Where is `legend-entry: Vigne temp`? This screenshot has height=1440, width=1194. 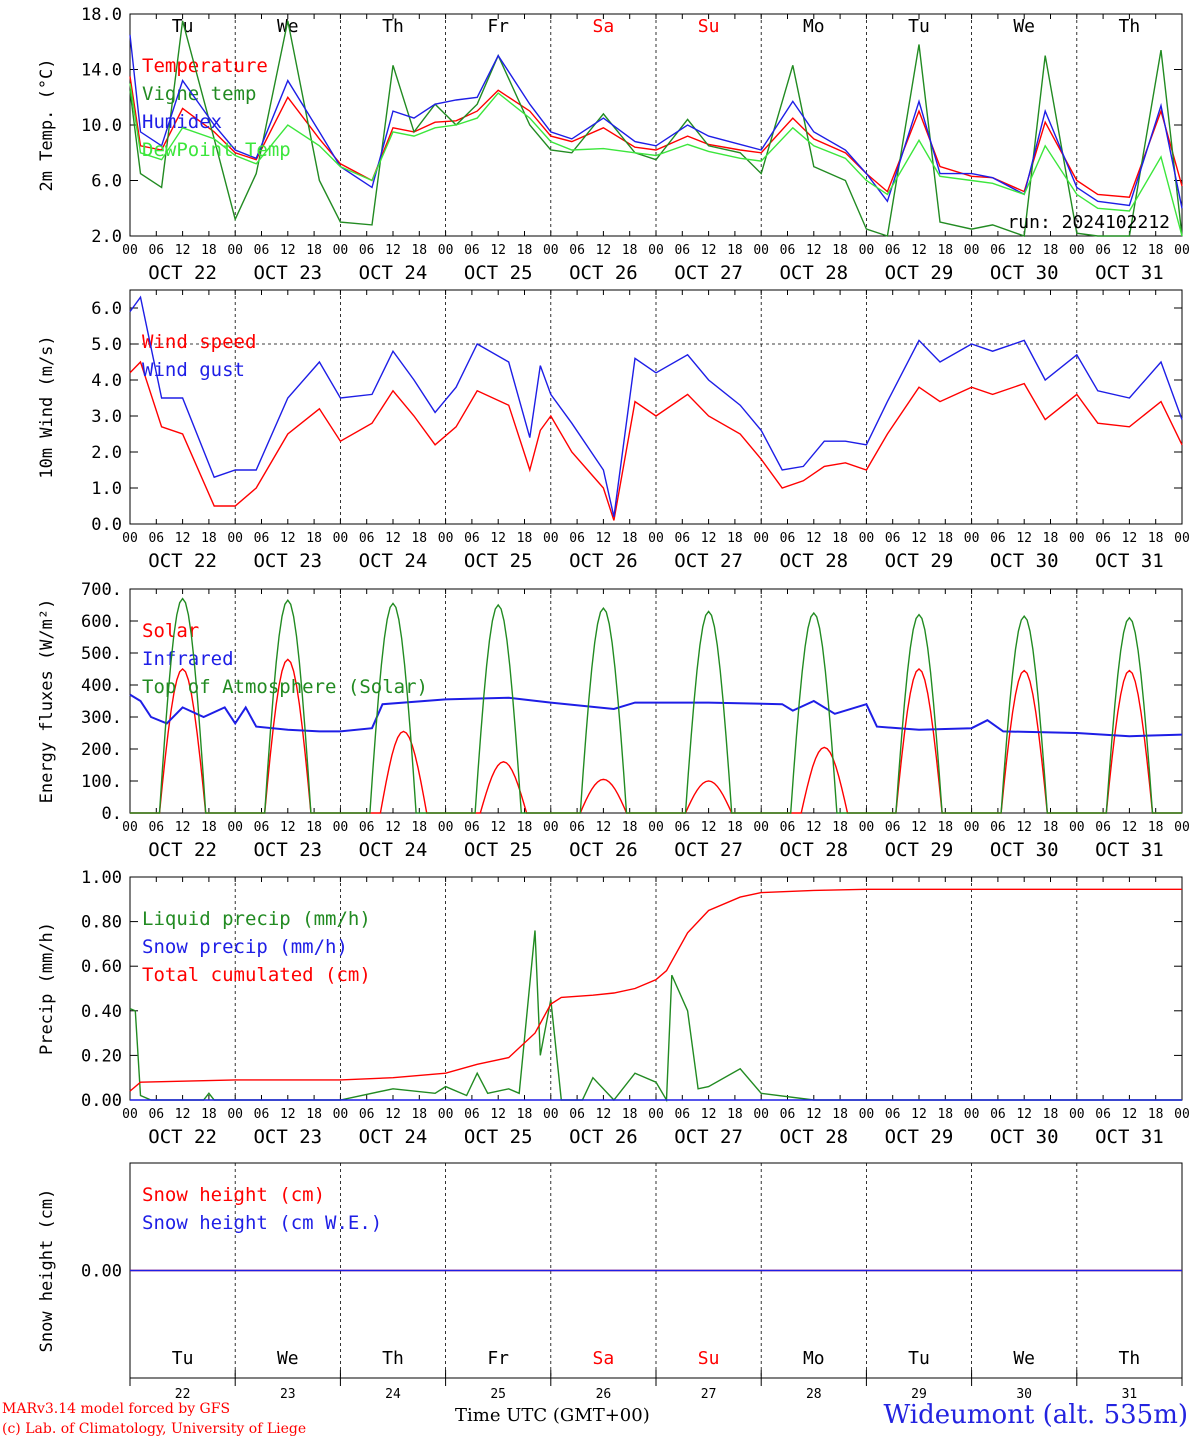
legend-entry: Vigne temp is located at coordinates (199, 94).